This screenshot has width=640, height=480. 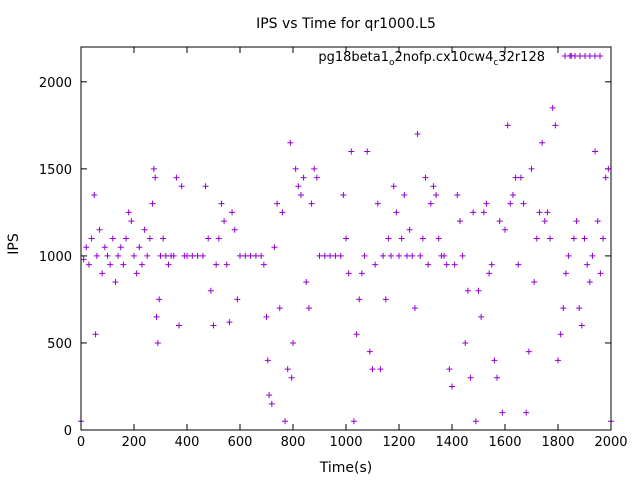 What do you see at coordinates (55, 83) in the screenshot?
I see `y-tick-label: 2000` at bounding box center [55, 83].